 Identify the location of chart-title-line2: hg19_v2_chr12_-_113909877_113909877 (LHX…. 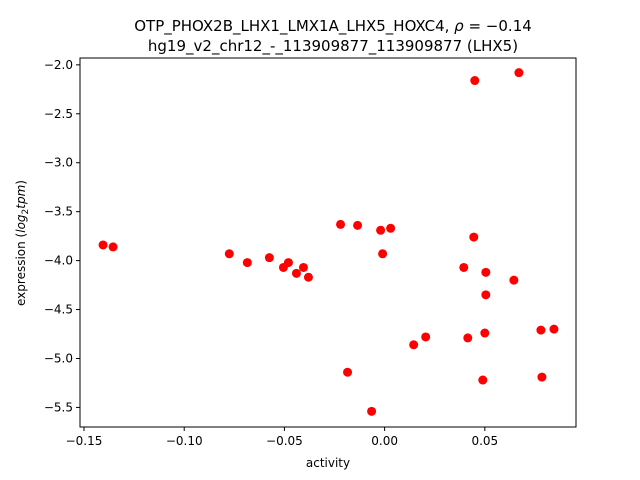
(333, 46).